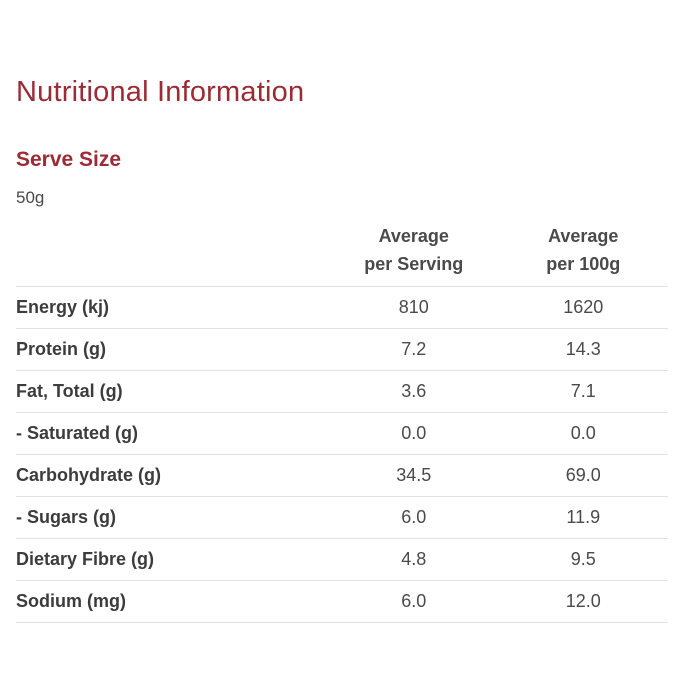 The image size is (700, 700). Describe the element at coordinates (583, 601) in the screenshot. I see `per-100g-value: 12.0` at that location.